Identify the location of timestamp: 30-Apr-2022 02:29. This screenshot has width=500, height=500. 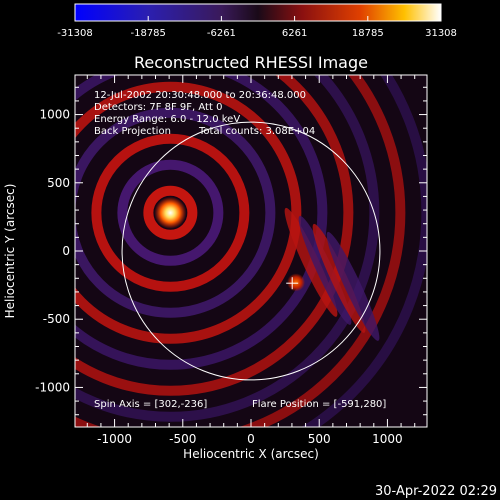
(436, 491).